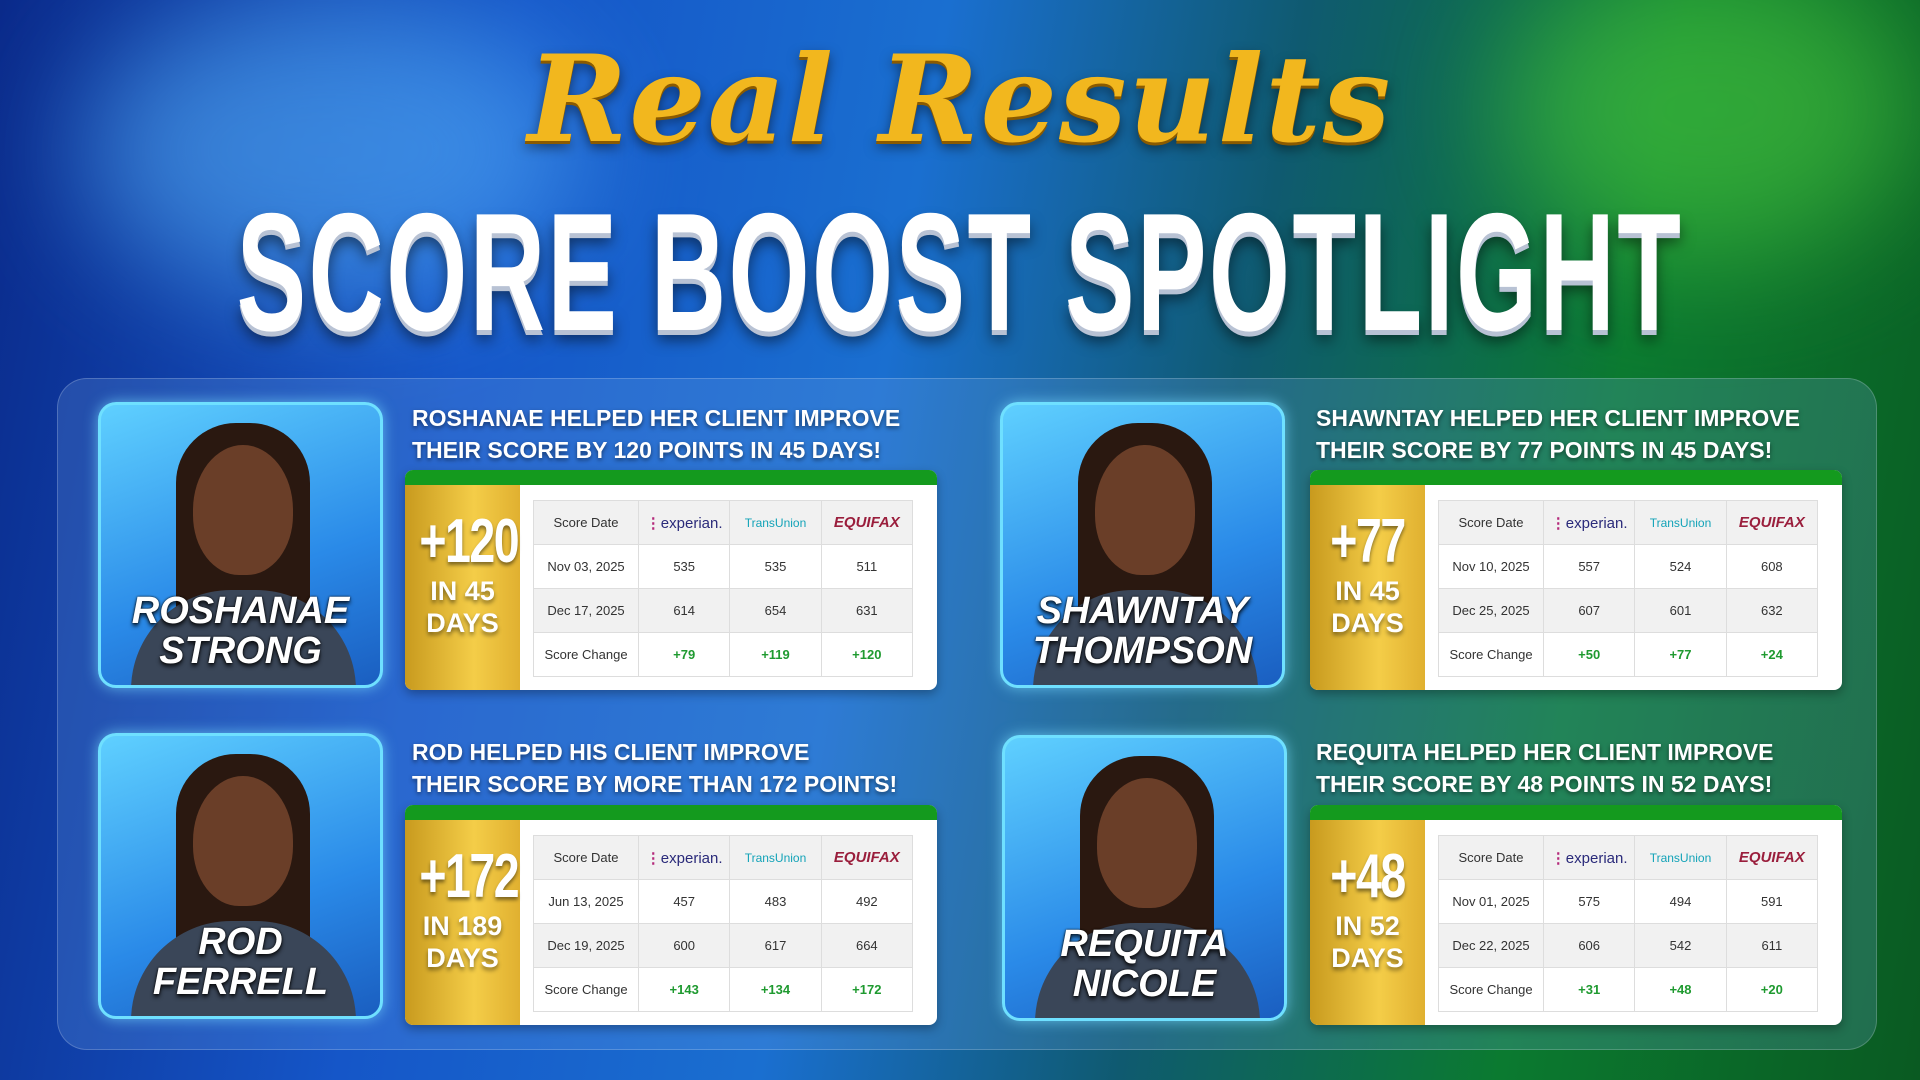 This screenshot has height=1080, width=1920. I want to click on script-title: Real Results, so click(960, 99).